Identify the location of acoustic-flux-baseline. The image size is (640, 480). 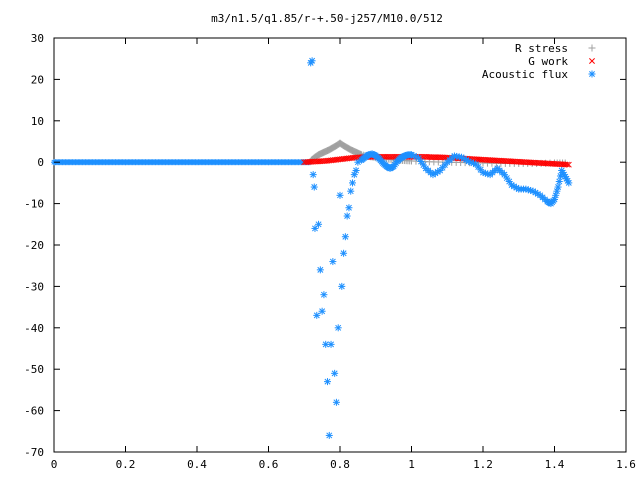
(182, 162).